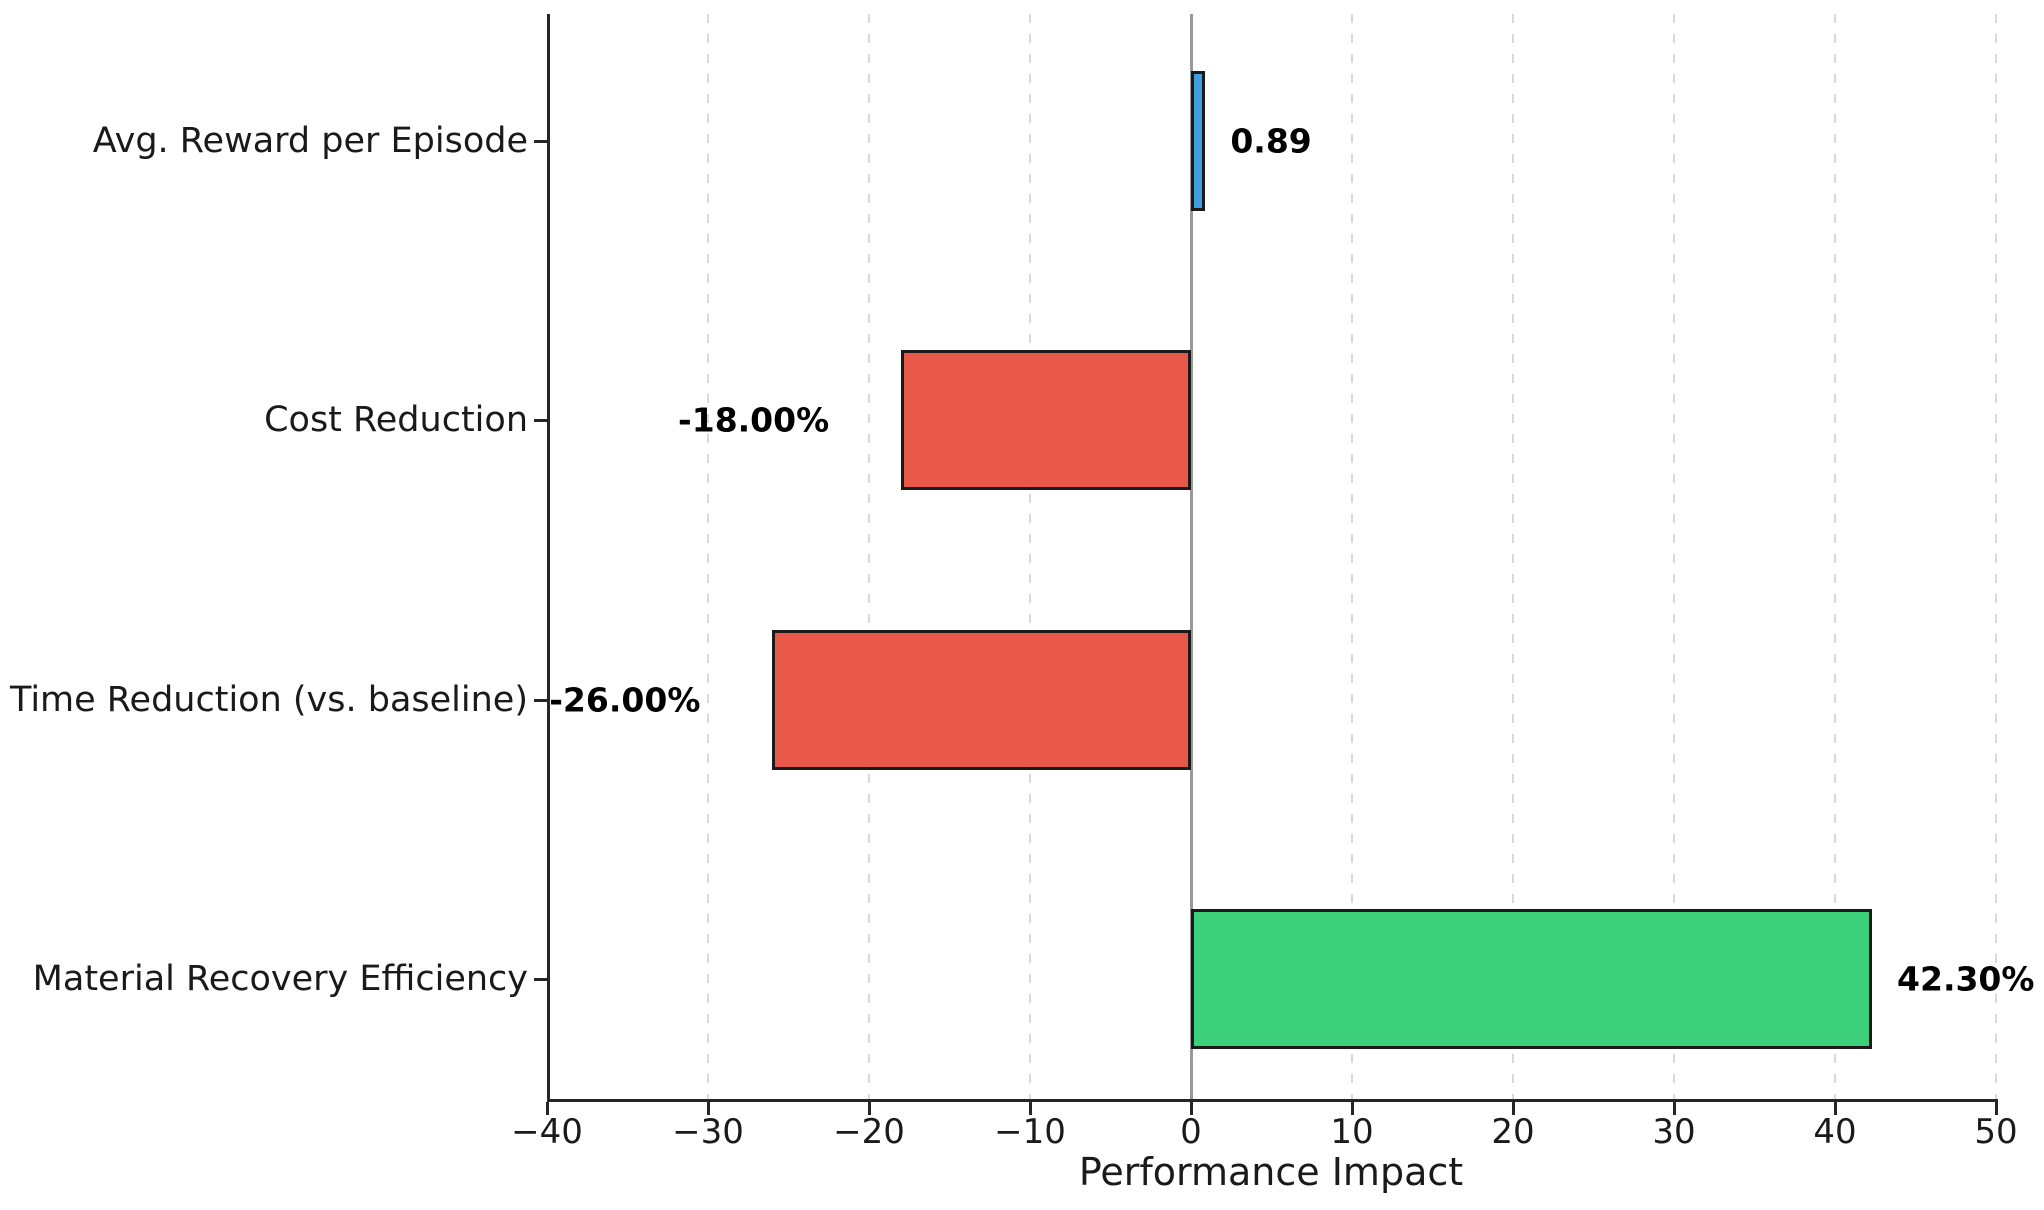 The width and height of the screenshot is (2044, 1210). Describe the element at coordinates (708, 1108) in the screenshot. I see `x-tick--30` at that location.